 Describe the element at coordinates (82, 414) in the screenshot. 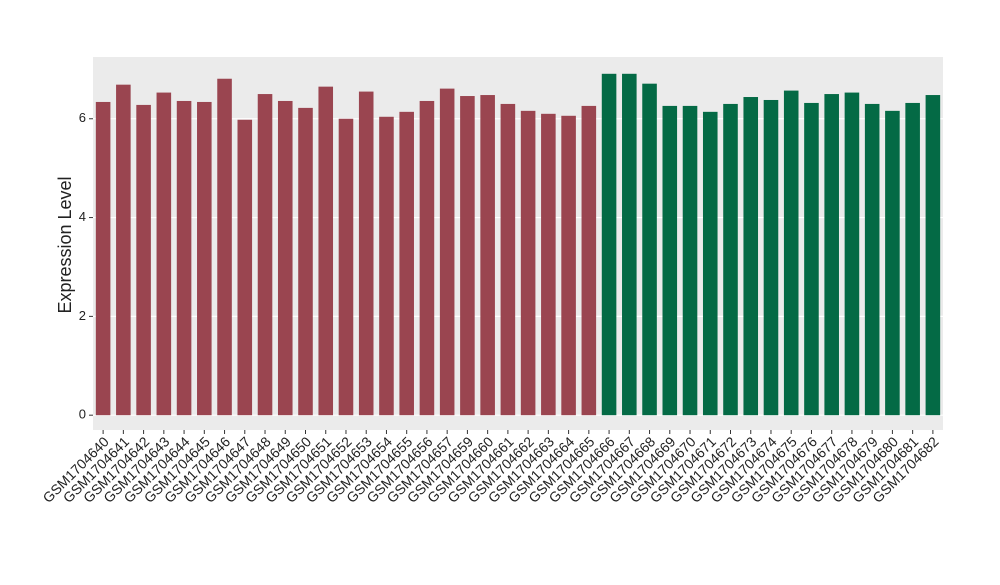

I see `y-tick-label: 0` at that location.